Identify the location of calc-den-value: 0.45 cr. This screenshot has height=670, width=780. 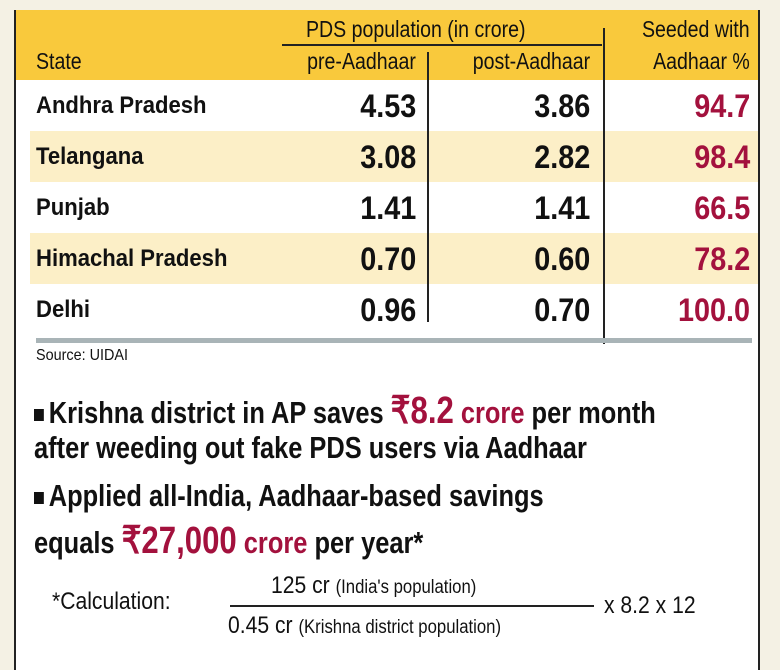
(260, 625).